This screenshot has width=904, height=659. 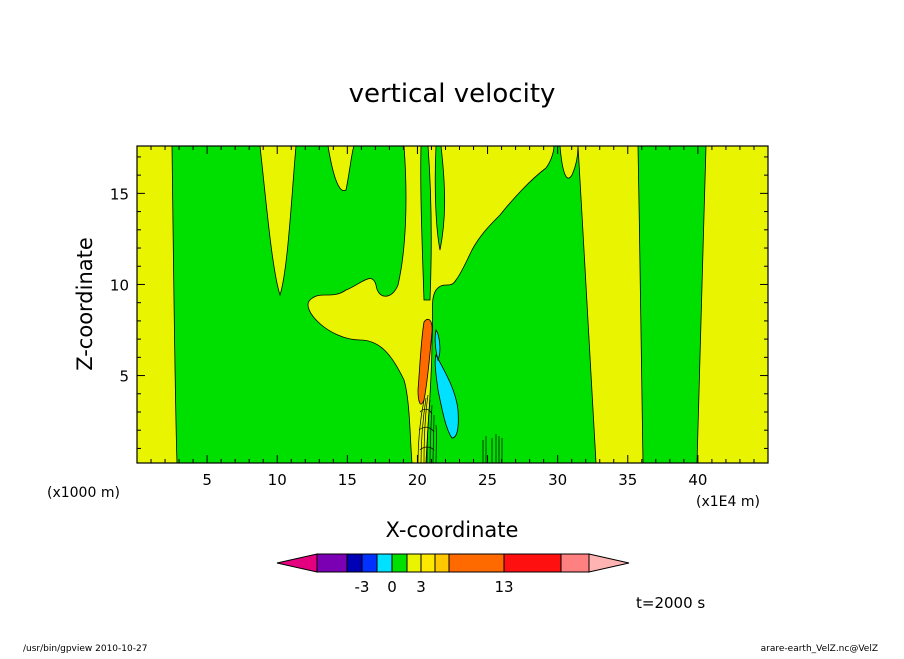 What do you see at coordinates (417, 480) in the screenshot?
I see `x-tick-label: 20` at bounding box center [417, 480].